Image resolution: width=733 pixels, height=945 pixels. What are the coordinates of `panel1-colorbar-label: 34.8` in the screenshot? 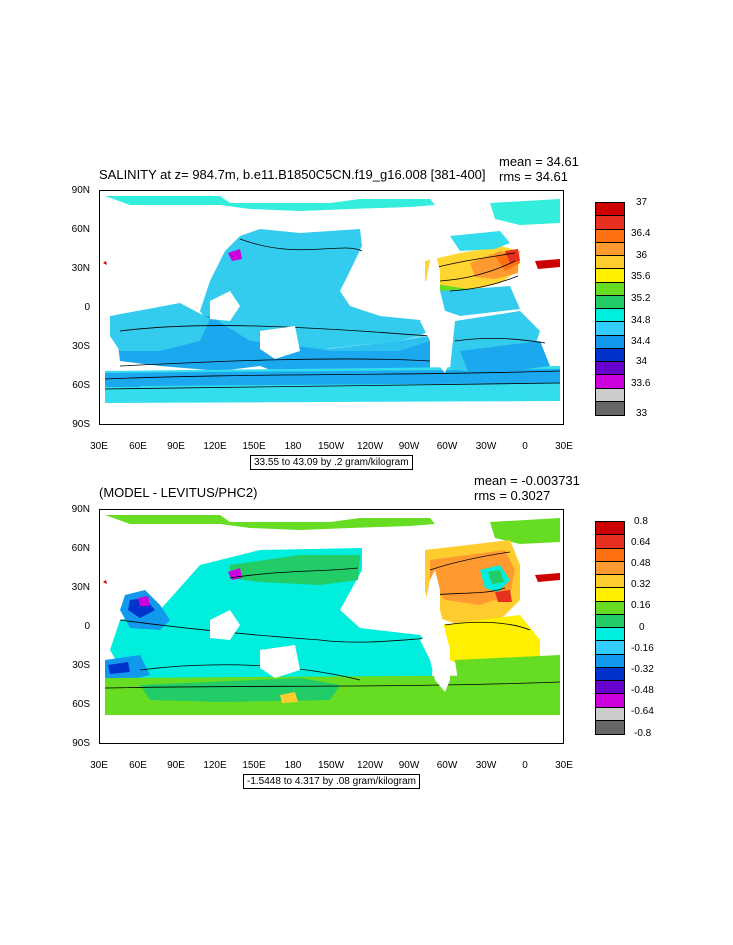 It's located at (641, 320).